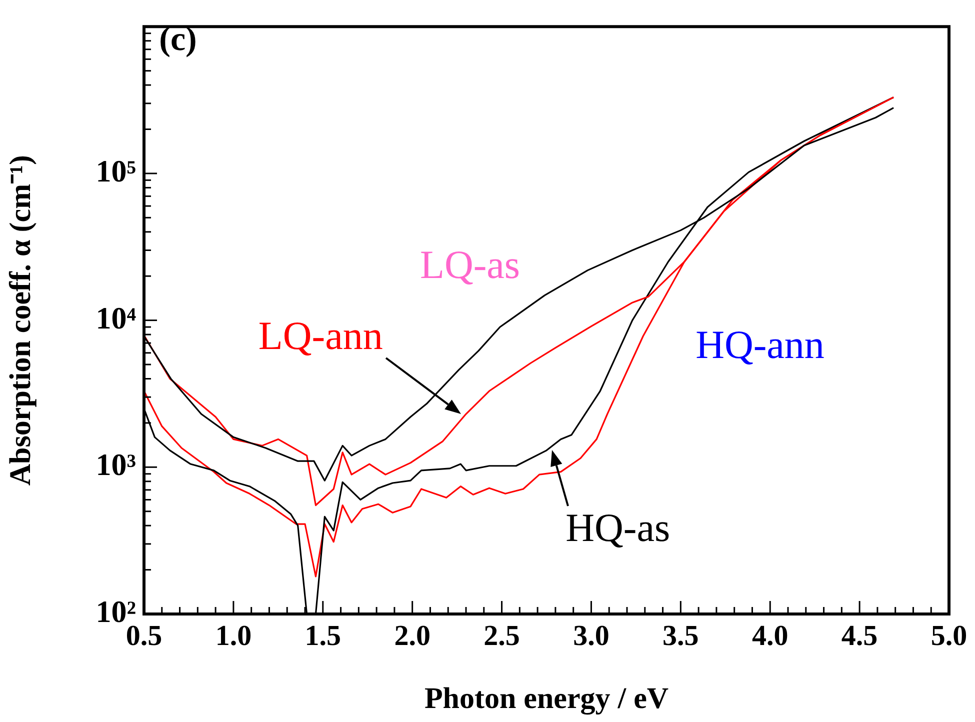 The width and height of the screenshot is (975, 722). Describe the element at coordinates (320, 335) in the screenshot. I see `annotation: LQ-ann` at that location.